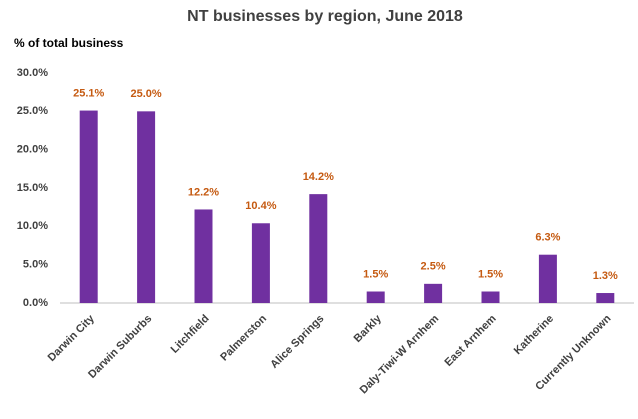  I want to click on x-tick-label: Alice Springs, so click(297, 342).